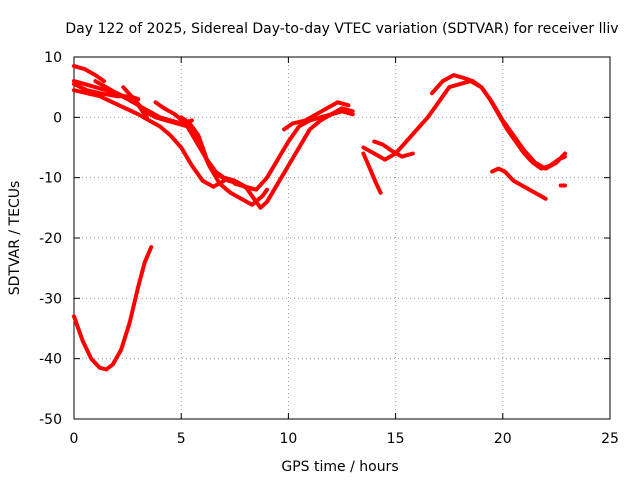 The height and width of the screenshot is (480, 640). I want to click on series-line-track-b, so click(89, 74).